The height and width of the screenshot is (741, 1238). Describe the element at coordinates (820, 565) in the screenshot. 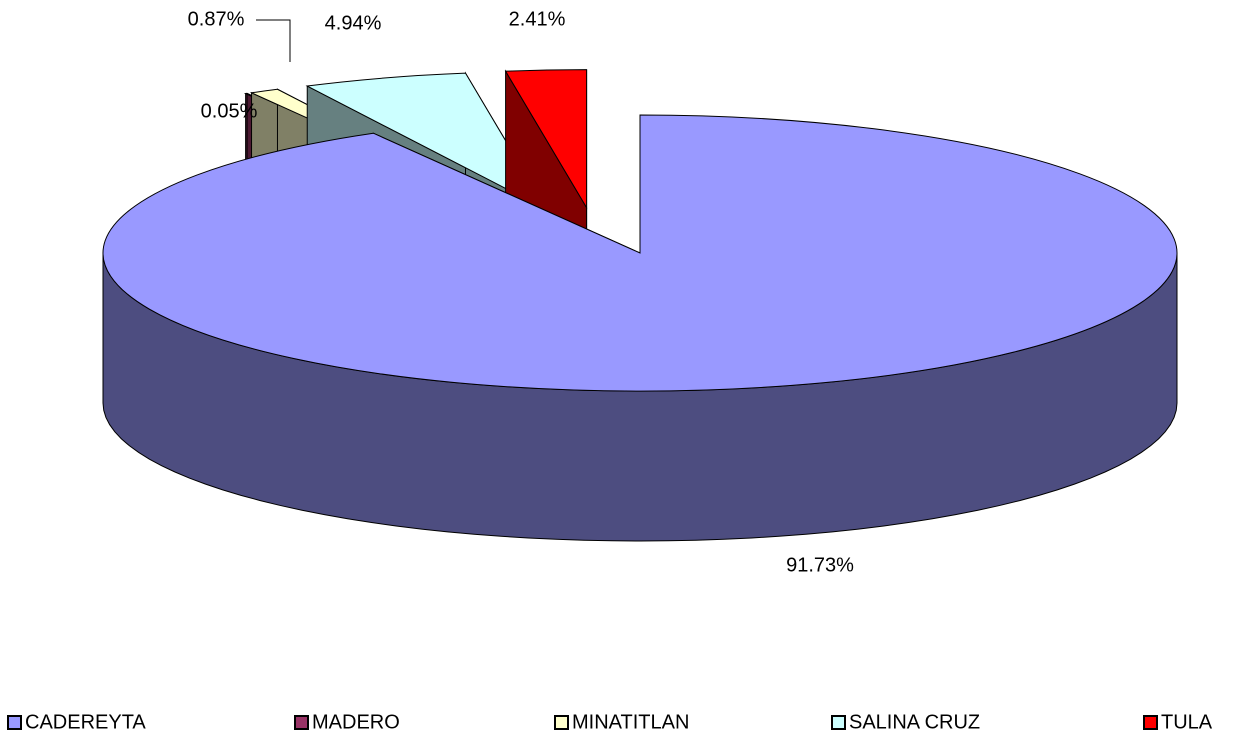

I see `data-label: 91.73%` at that location.